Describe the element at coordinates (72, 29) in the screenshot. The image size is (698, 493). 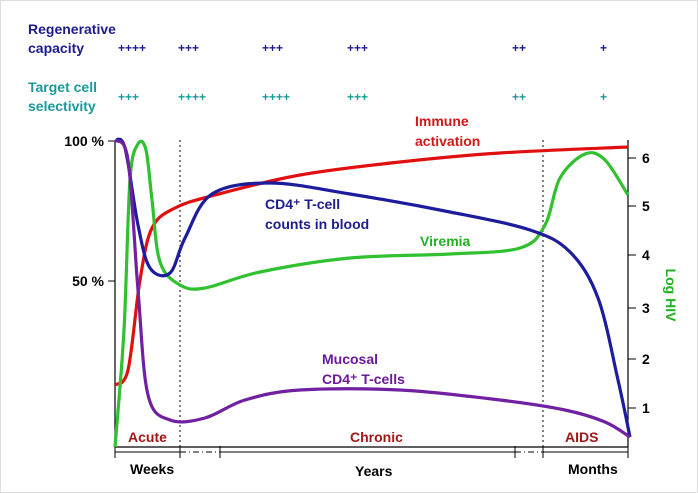
I see `row-label: Regenerative` at that location.